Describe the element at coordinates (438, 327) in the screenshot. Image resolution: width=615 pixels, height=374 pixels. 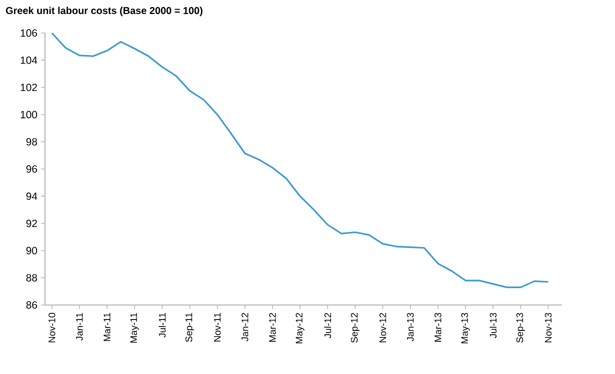
I see `x-tick-label: Mar-13` at that location.